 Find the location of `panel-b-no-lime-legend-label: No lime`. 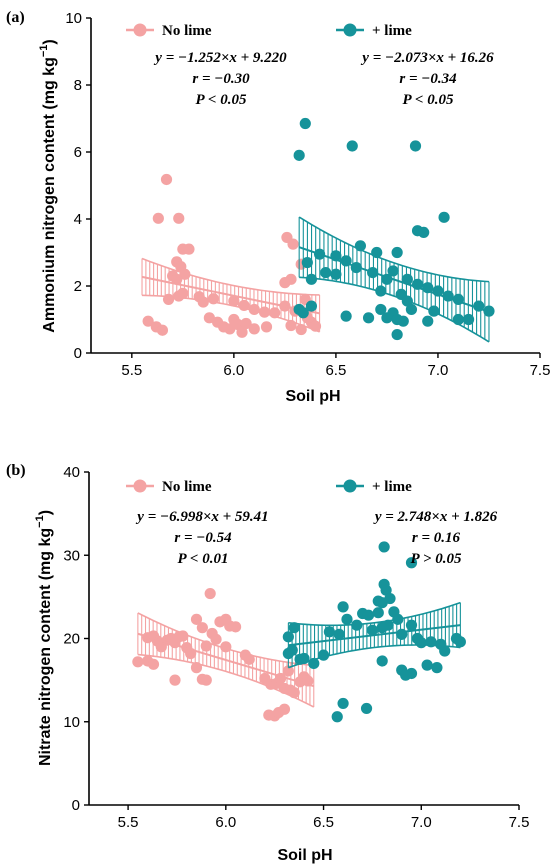

panel-b-no-lime-legend-label: No lime is located at coordinates (187, 487).